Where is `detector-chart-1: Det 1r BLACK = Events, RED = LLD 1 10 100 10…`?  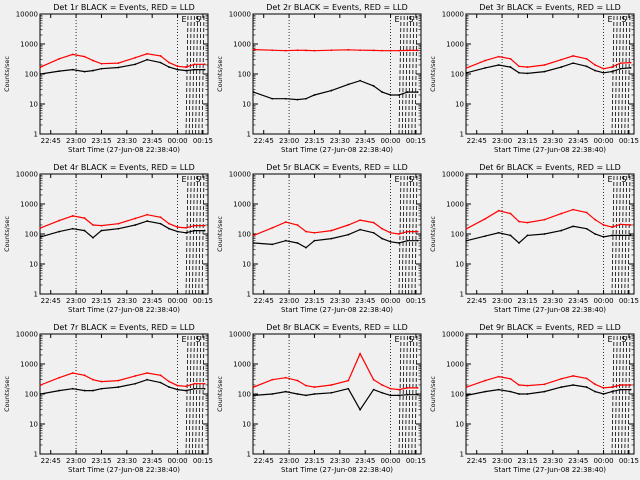 detector-chart-1: Det 1r BLACK = Events, RED = LLD 1 10 100 10… is located at coordinates (108, 78).